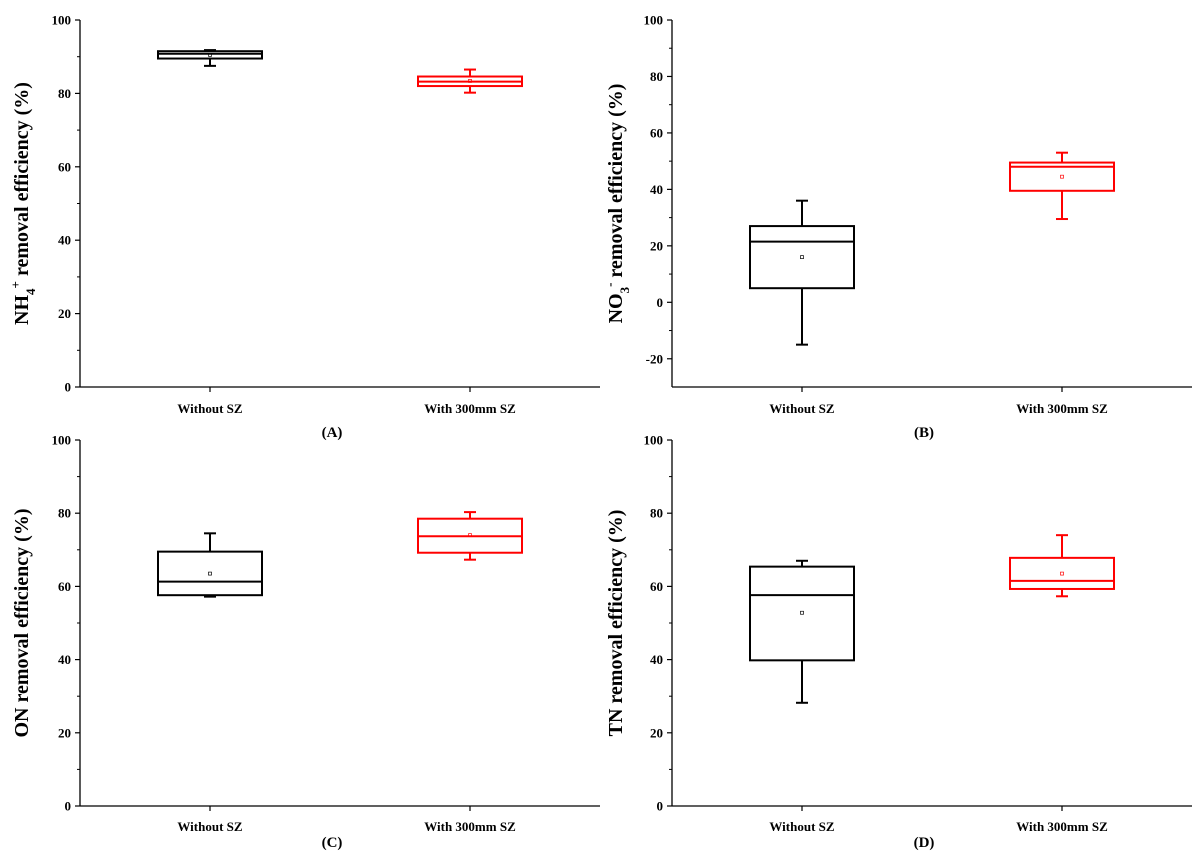  I want to click on y-axis-label-main: TN removal efficiency (%), so click(616, 623).